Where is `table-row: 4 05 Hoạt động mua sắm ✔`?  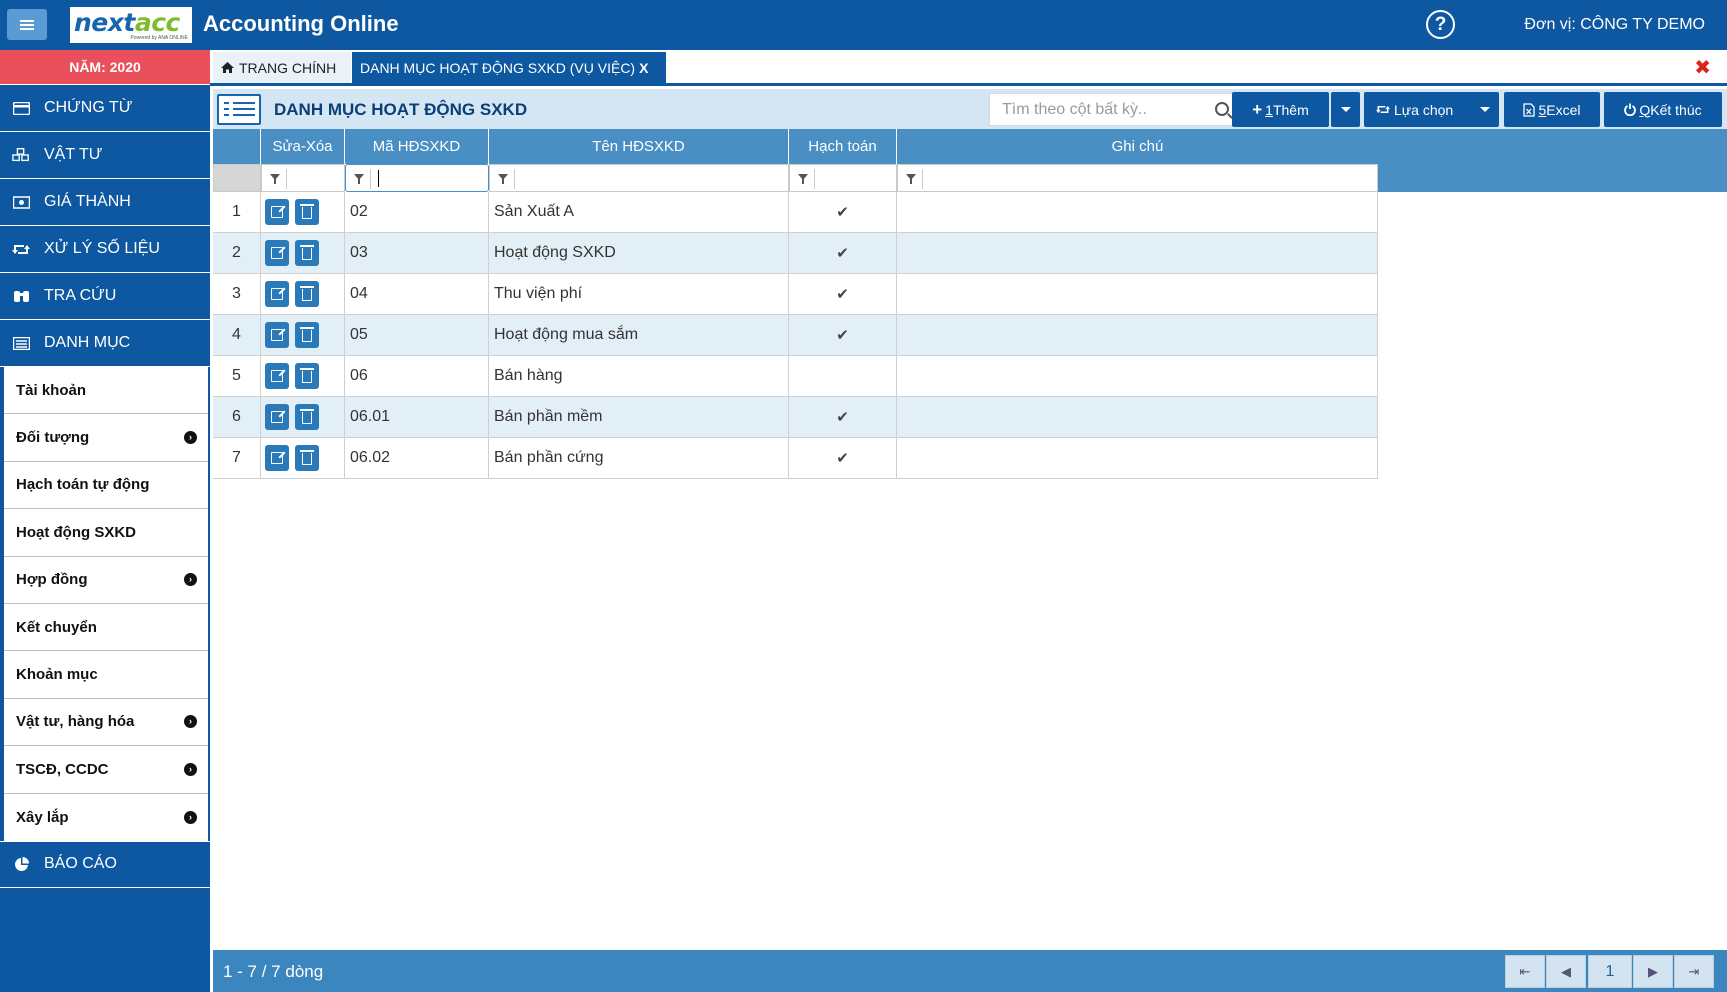
table-row: 4 05 Hoạt động mua sắm ✔ is located at coordinates (795, 335).